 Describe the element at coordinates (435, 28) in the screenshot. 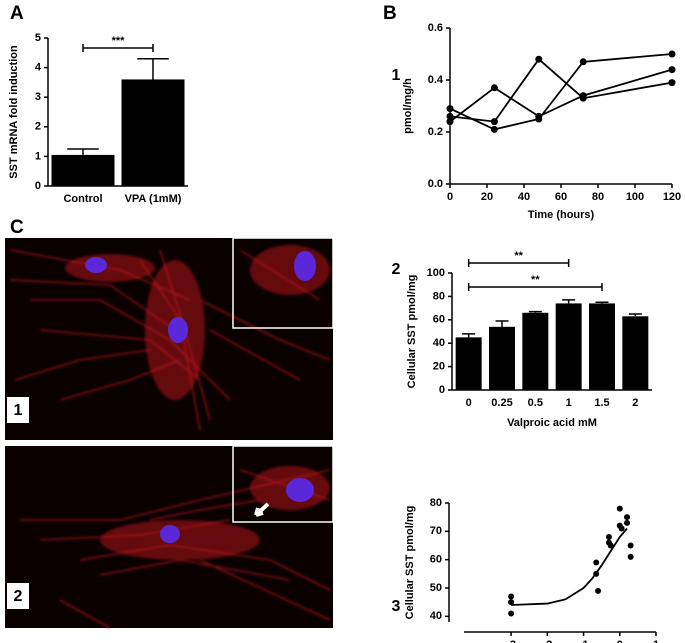

I see `y-tick-label: 0.6` at that location.